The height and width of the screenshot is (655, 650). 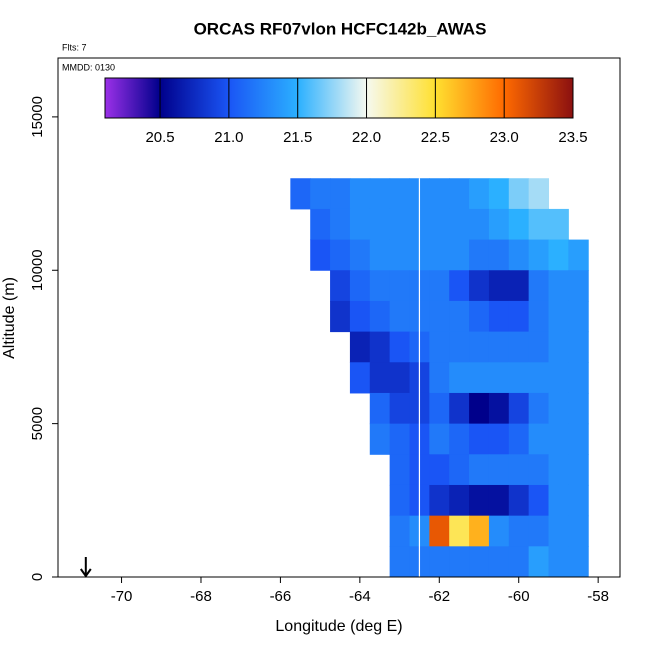 I want to click on x-tick-label: -58, so click(x=598, y=596).